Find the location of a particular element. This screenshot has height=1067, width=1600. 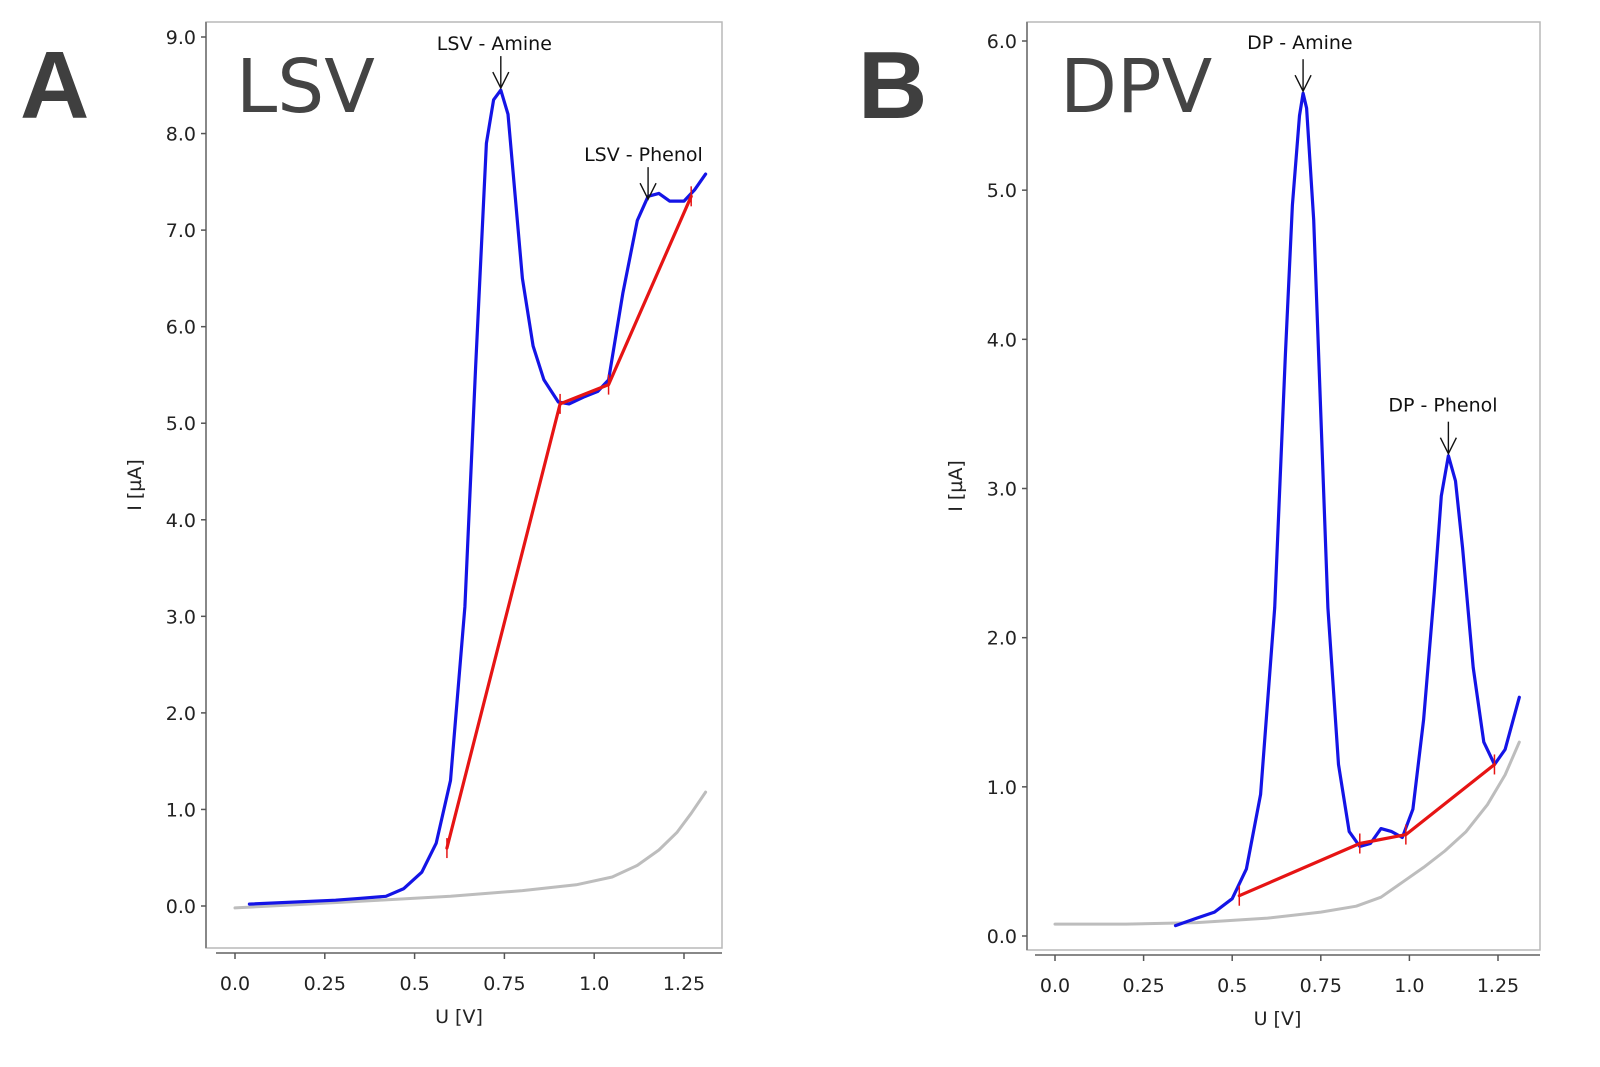

y-tick-label: 7.0 is located at coordinates (181, 231).